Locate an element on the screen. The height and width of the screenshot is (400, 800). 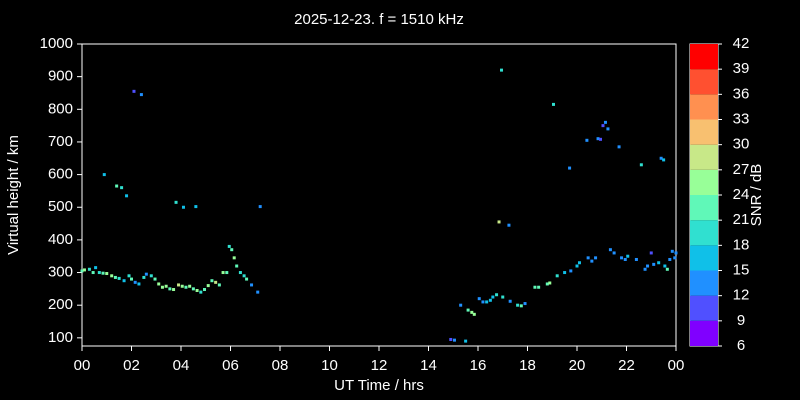
x-tick-label: 16 is located at coordinates (478, 365).